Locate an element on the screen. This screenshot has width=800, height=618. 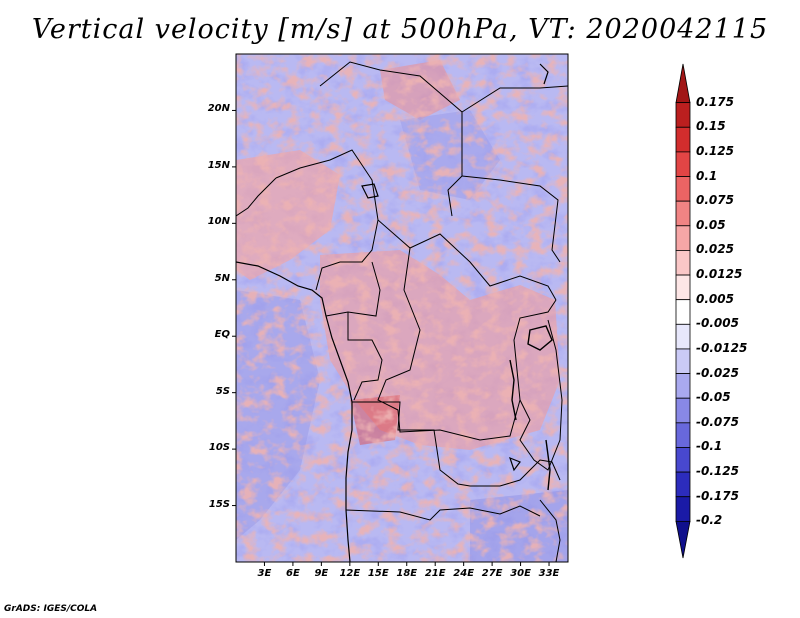
lon-label: 21E is located at coordinates (435, 573).